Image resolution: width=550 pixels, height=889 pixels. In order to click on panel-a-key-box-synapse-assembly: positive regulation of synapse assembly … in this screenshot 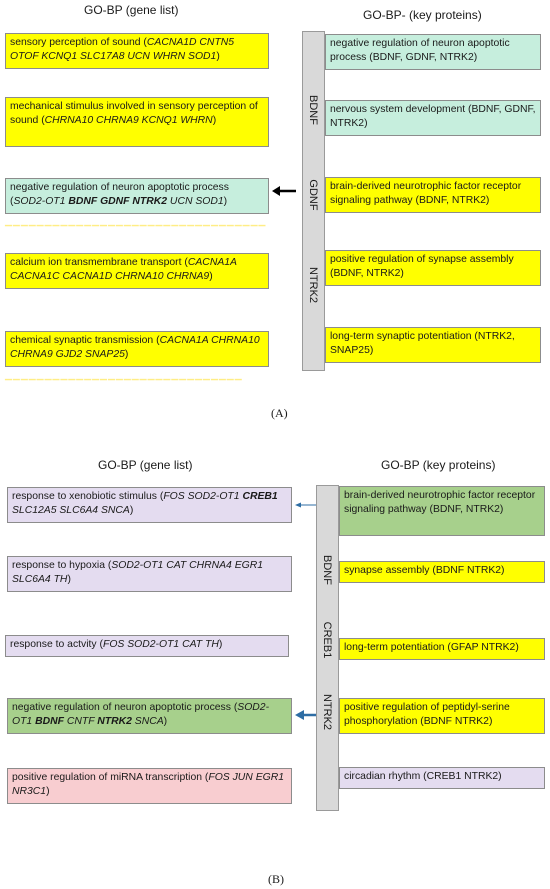, I will do `click(433, 268)`.